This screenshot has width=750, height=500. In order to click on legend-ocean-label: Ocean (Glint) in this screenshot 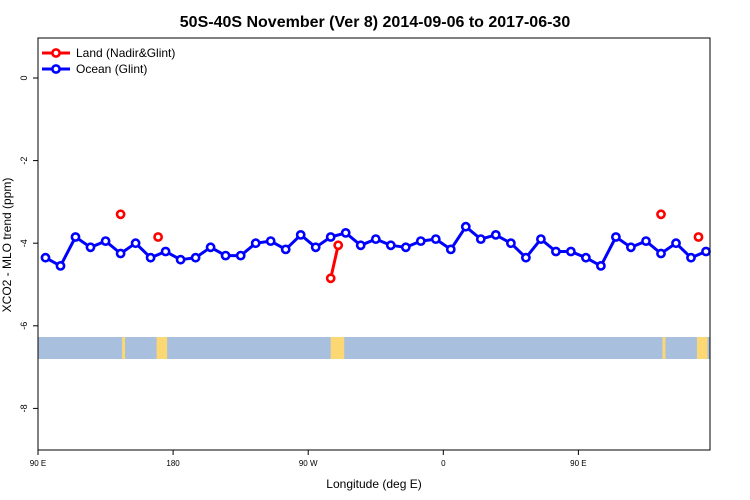, I will do `click(111, 69)`.